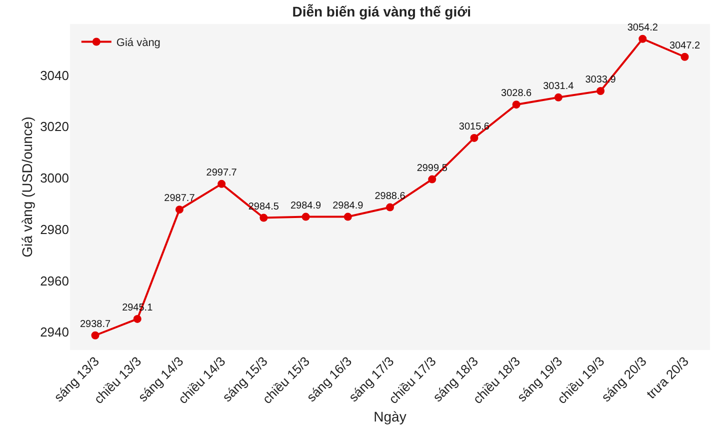 This screenshot has height=435, width=720. Describe the element at coordinates (390, 196) in the screenshot. I see `data-label: 2988.6` at that location.